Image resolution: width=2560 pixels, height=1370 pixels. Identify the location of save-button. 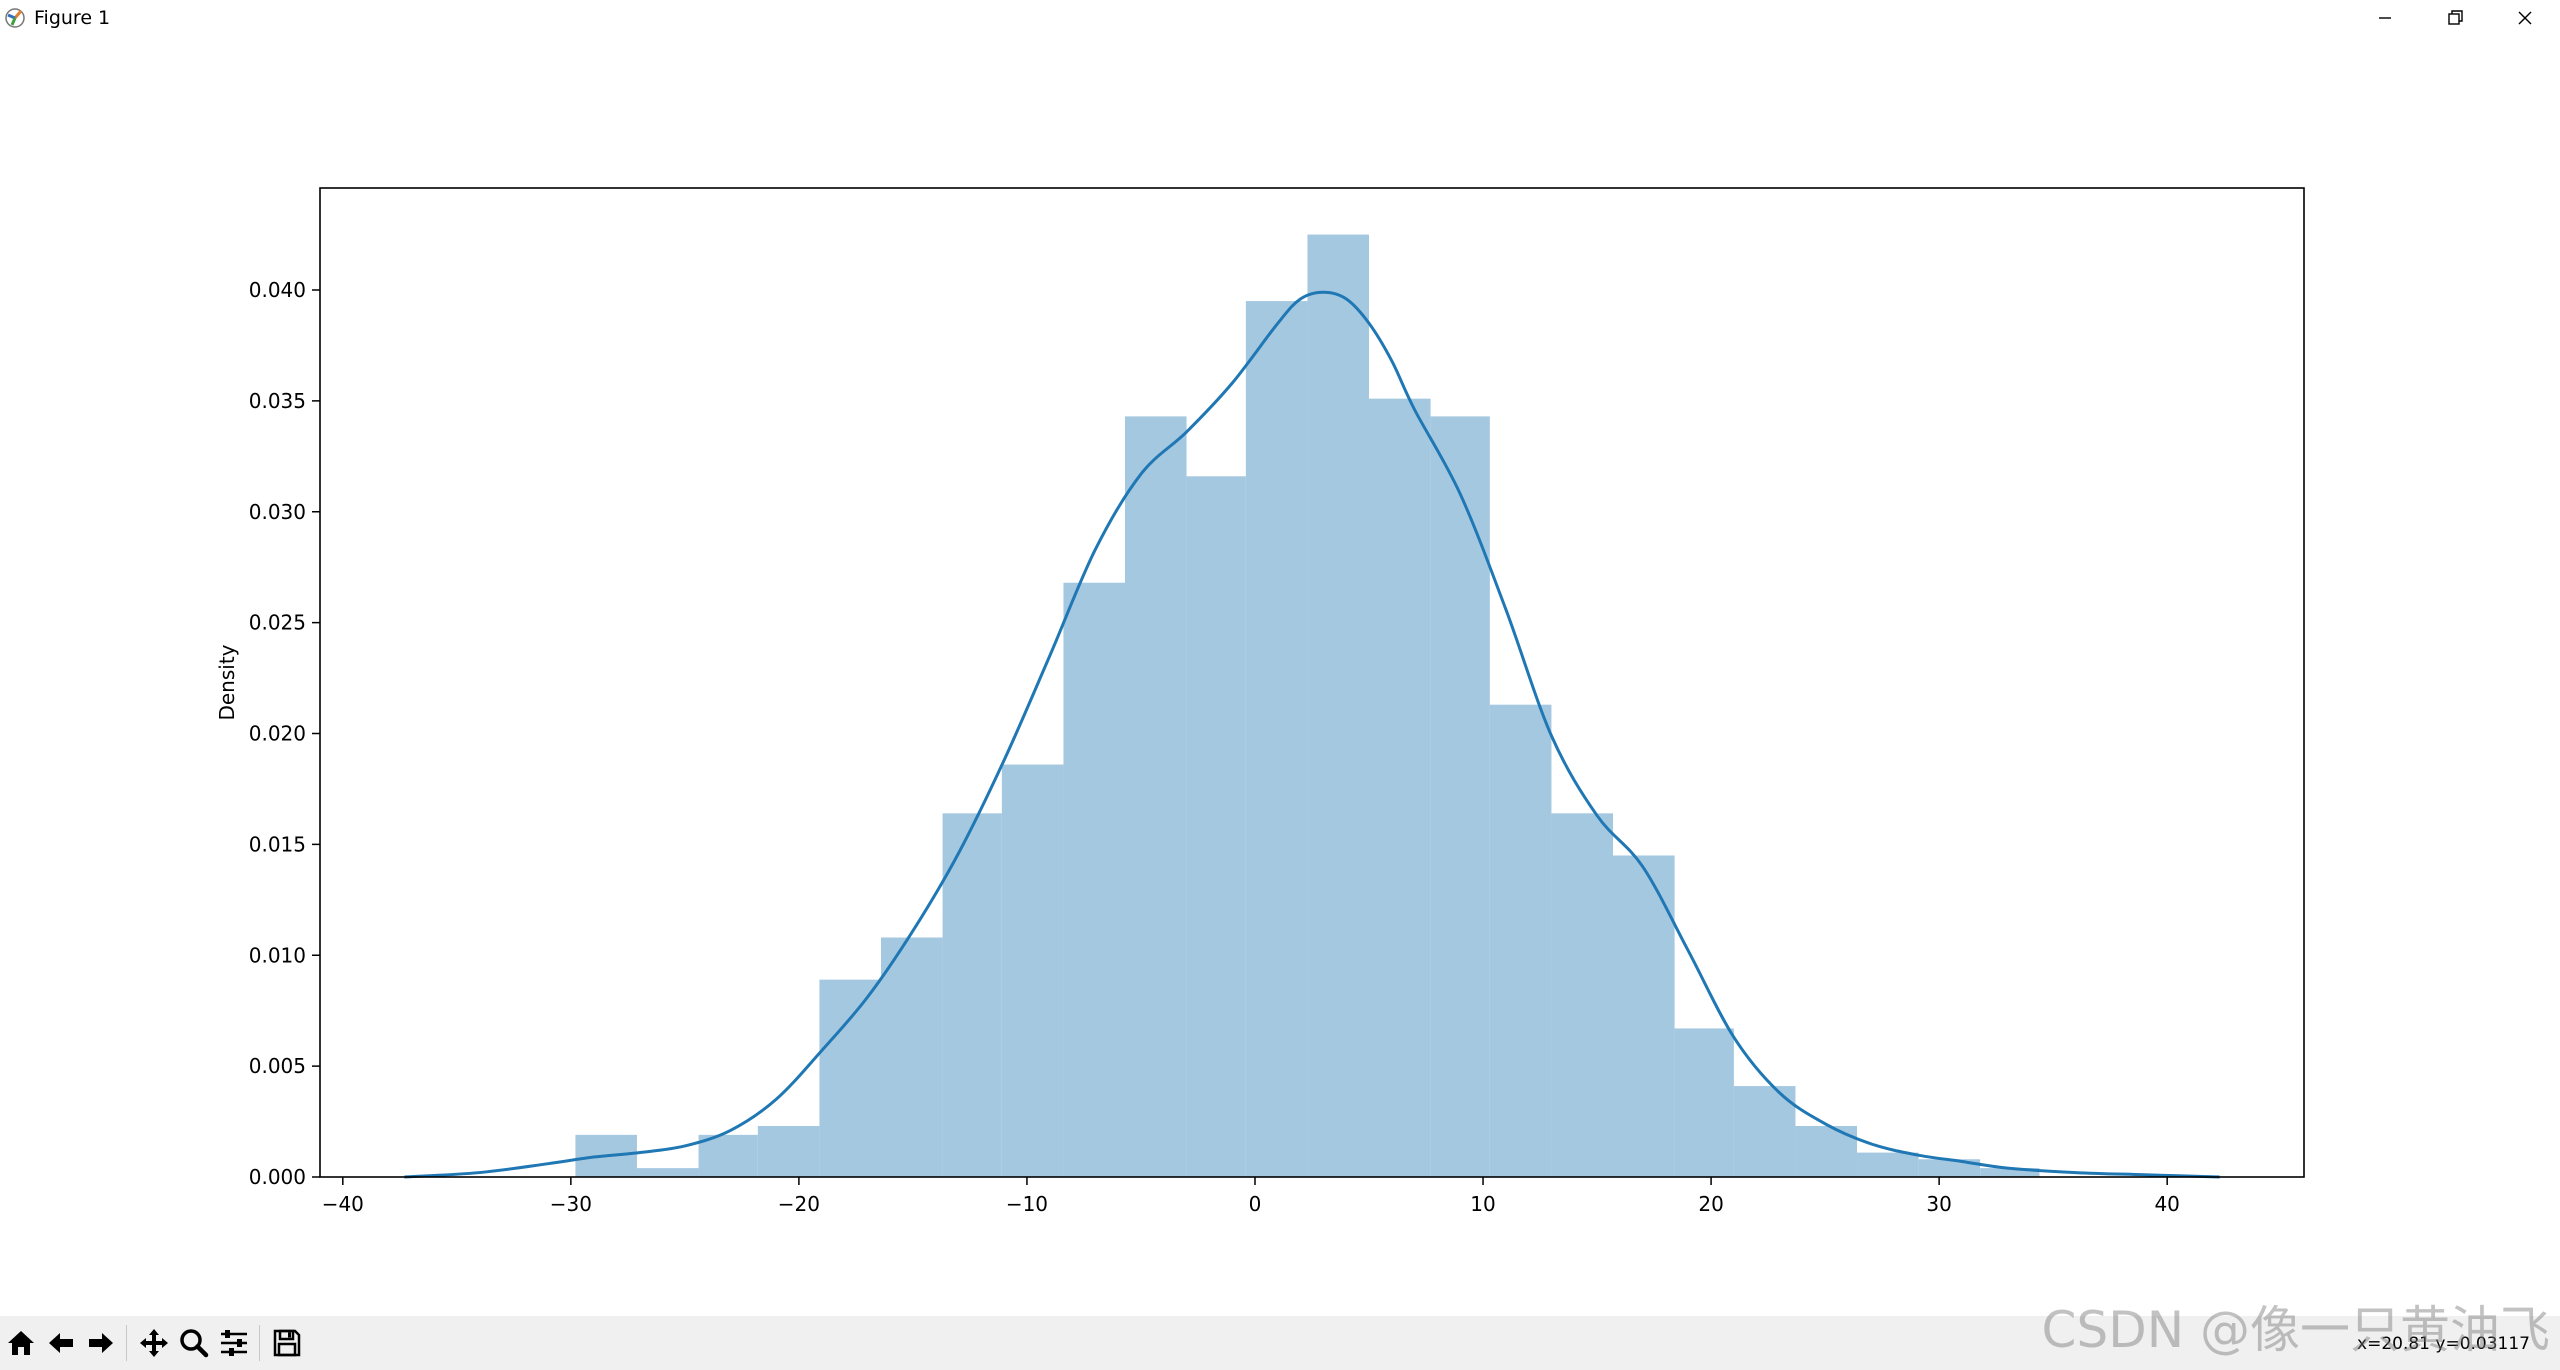
(287, 1343).